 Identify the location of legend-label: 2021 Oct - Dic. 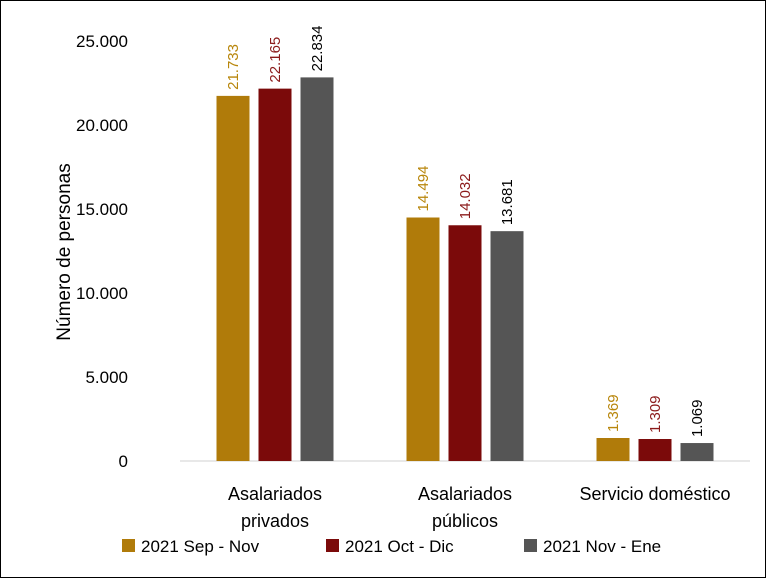
(399, 546).